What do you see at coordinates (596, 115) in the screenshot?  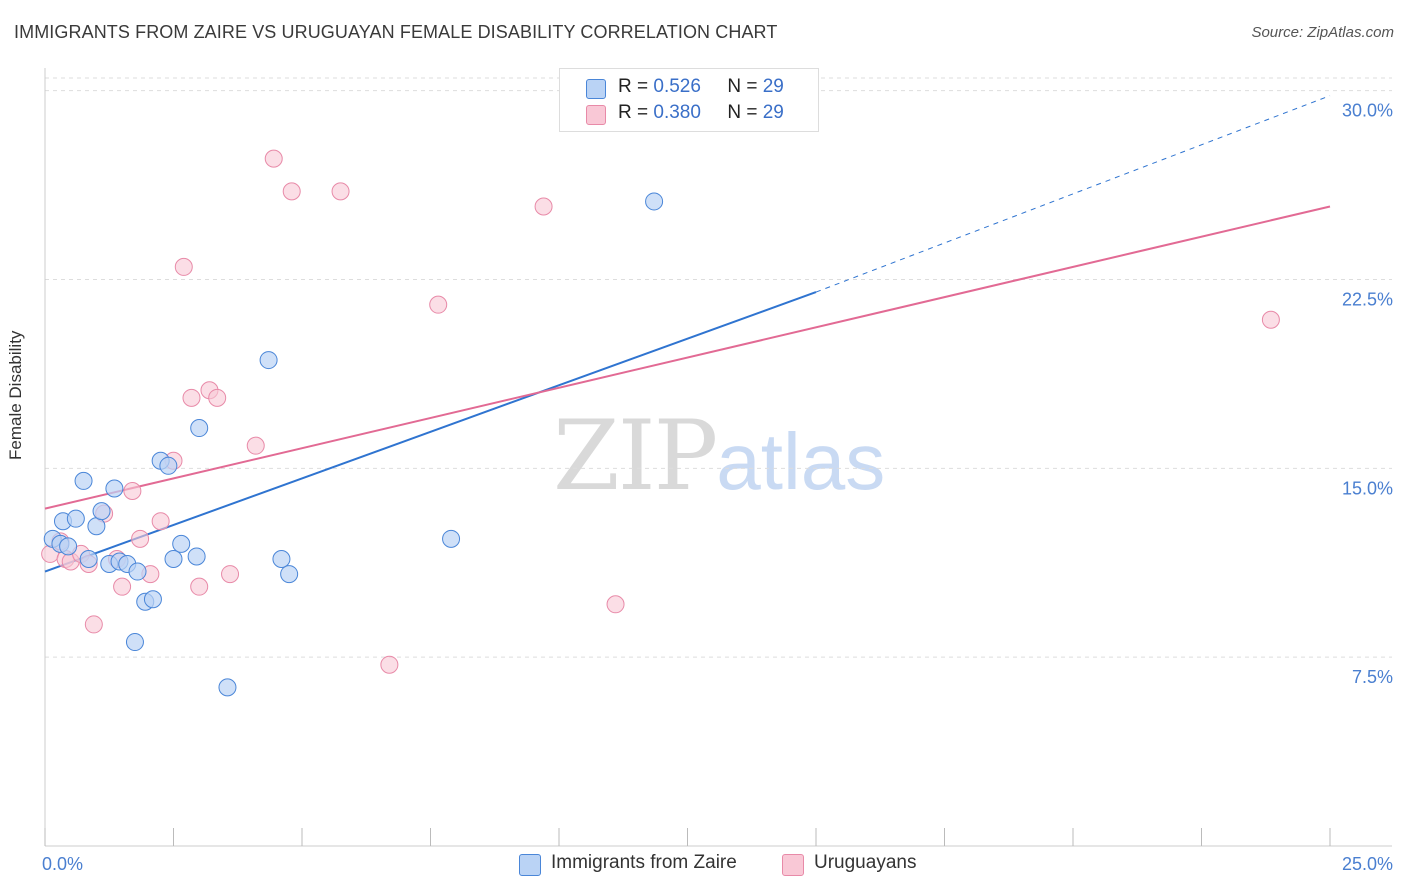 I see `legend-swatch-pink` at bounding box center [596, 115].